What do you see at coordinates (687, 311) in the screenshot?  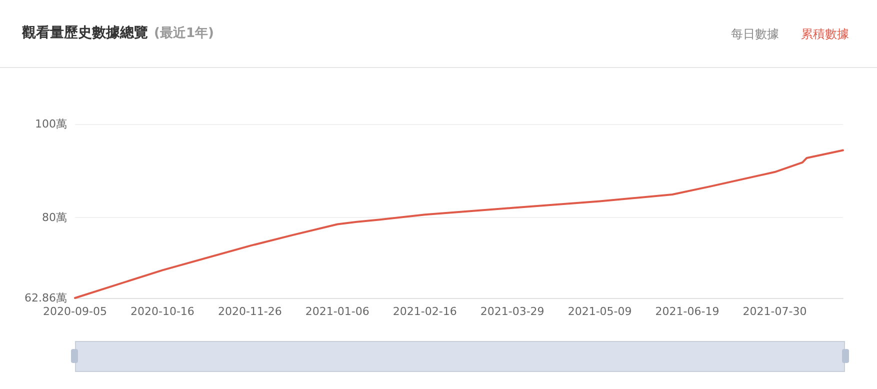 I see `x-tick-label: 2021-06-19` at bounding box center [687, 311].